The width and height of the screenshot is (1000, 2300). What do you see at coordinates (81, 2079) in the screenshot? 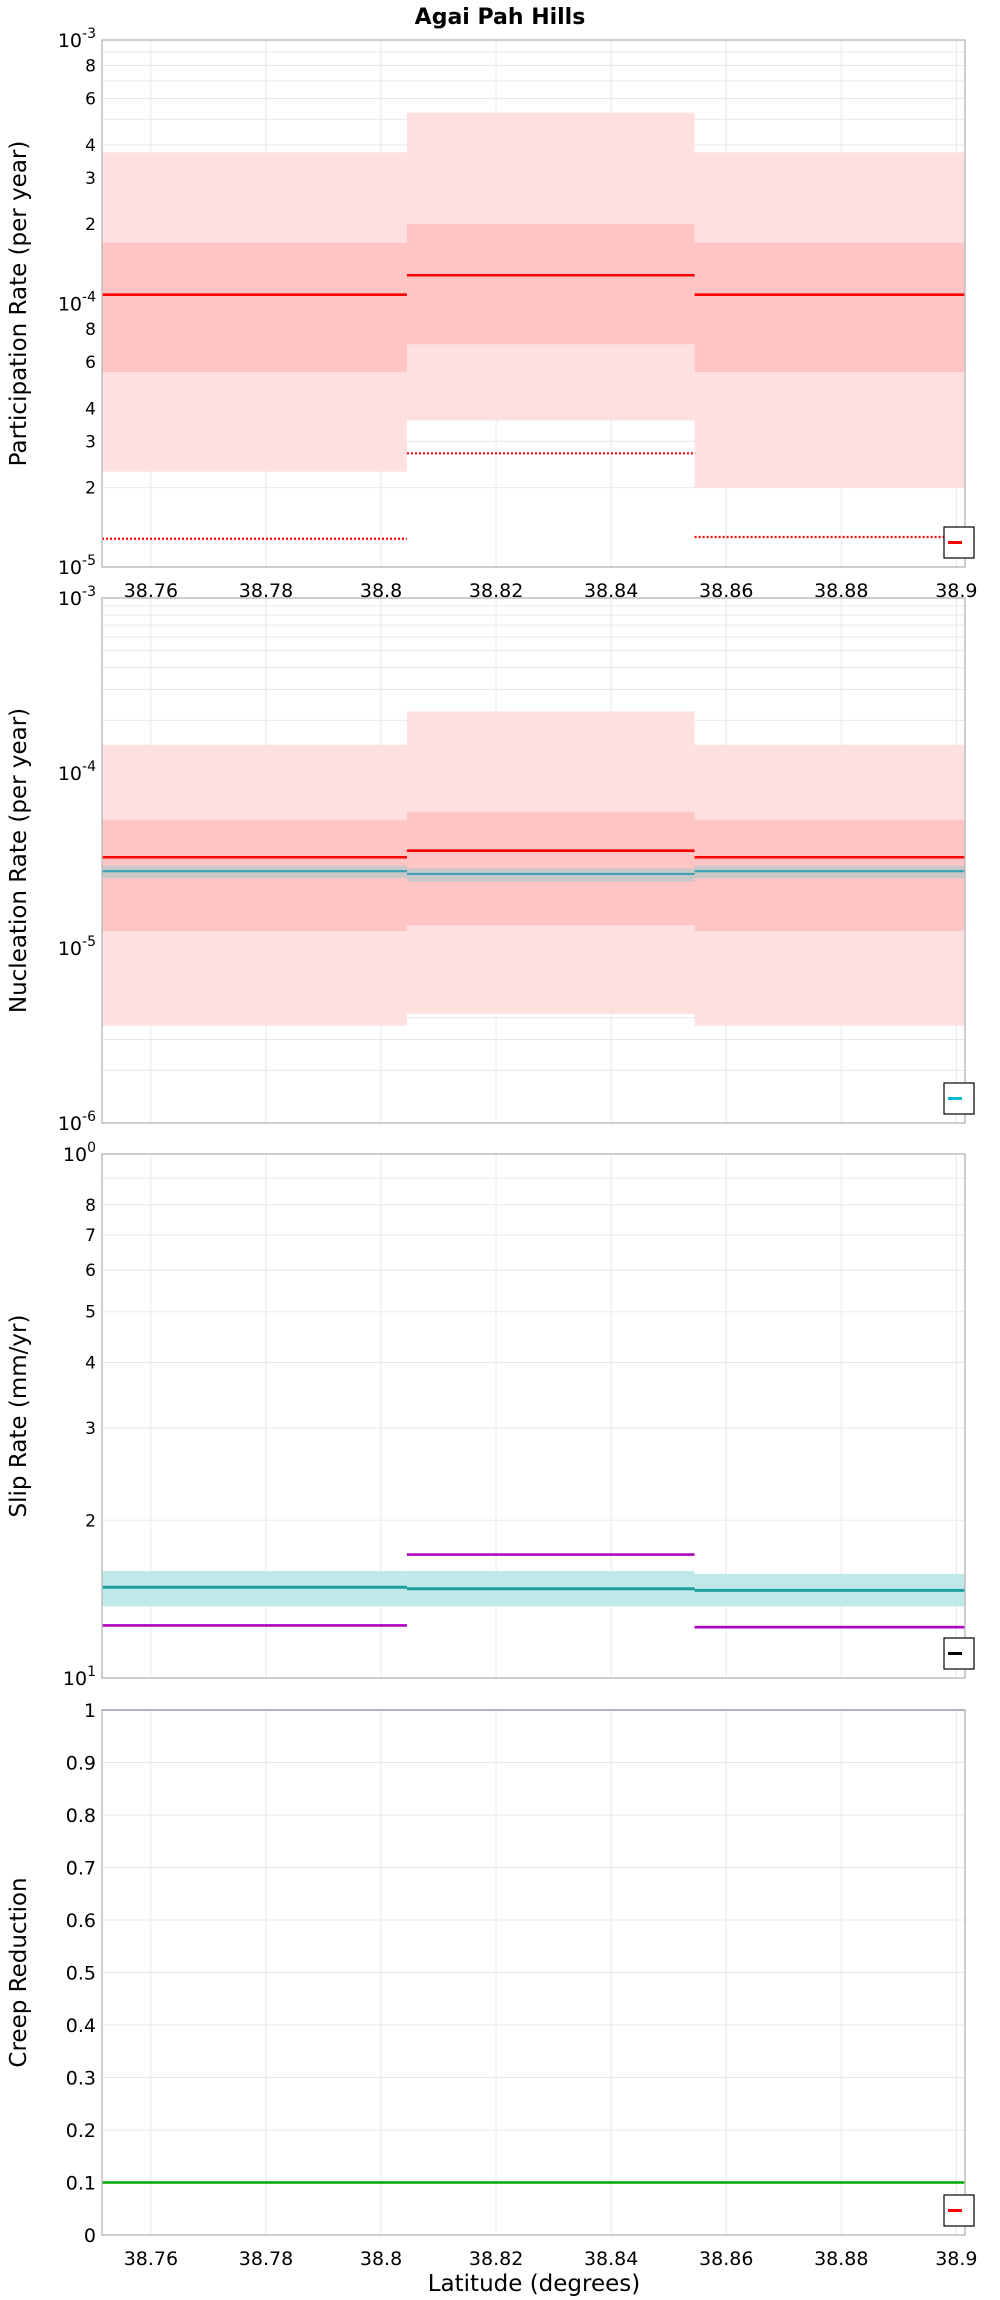
I see `y-tick-label: 0.3` at bounding box center [81, 2079].